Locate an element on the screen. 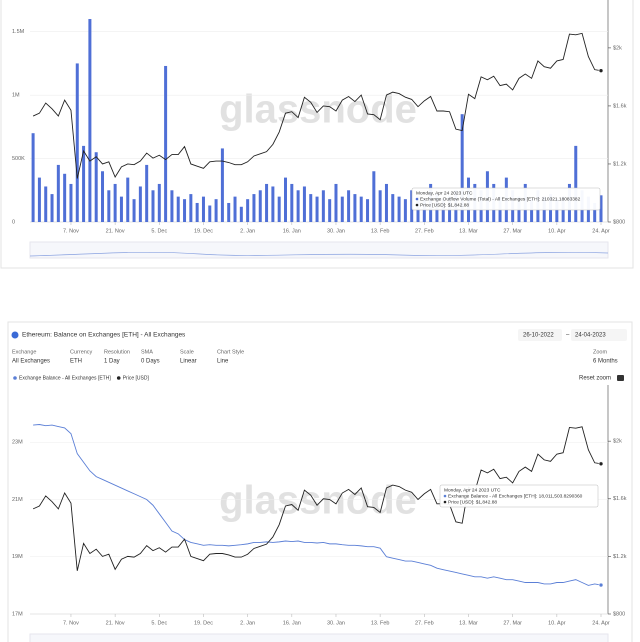  y-tick-label: 1M is located at coordinates (16, 96).